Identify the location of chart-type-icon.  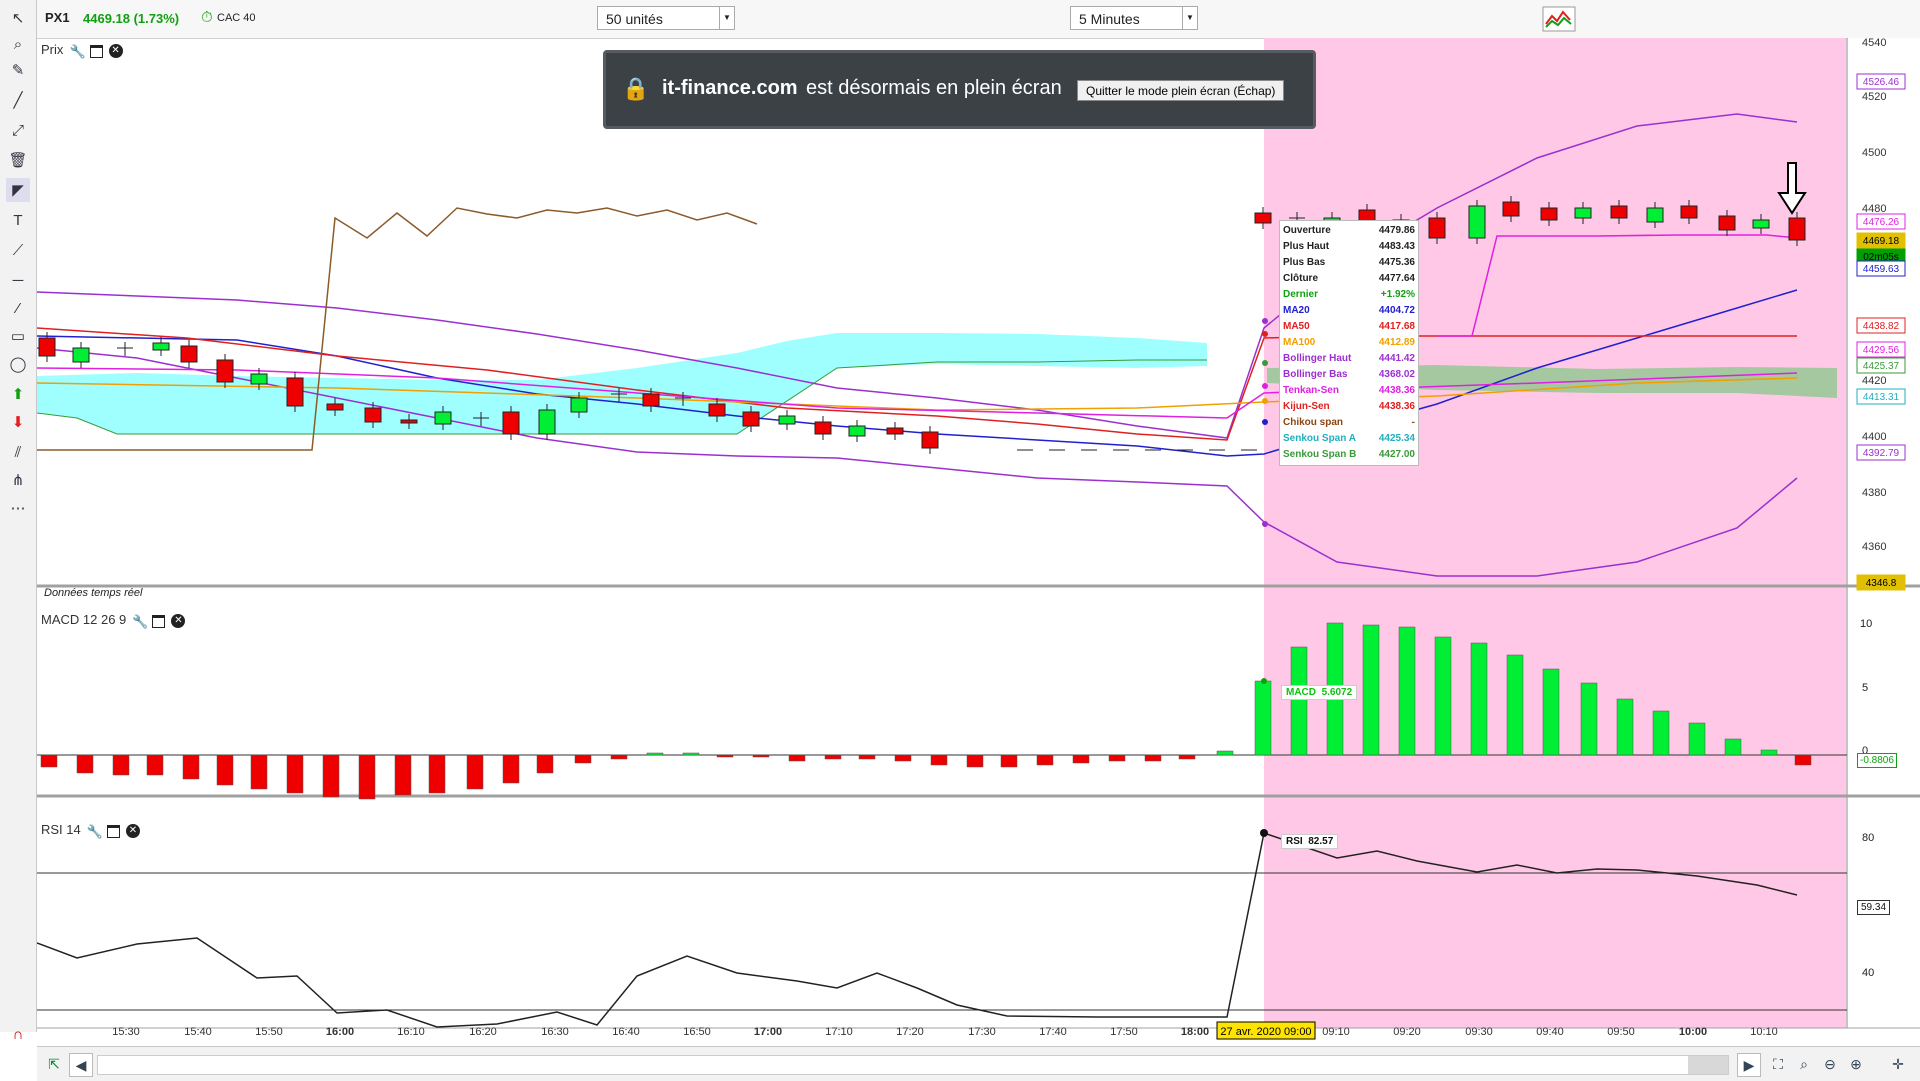
(1559, 19).